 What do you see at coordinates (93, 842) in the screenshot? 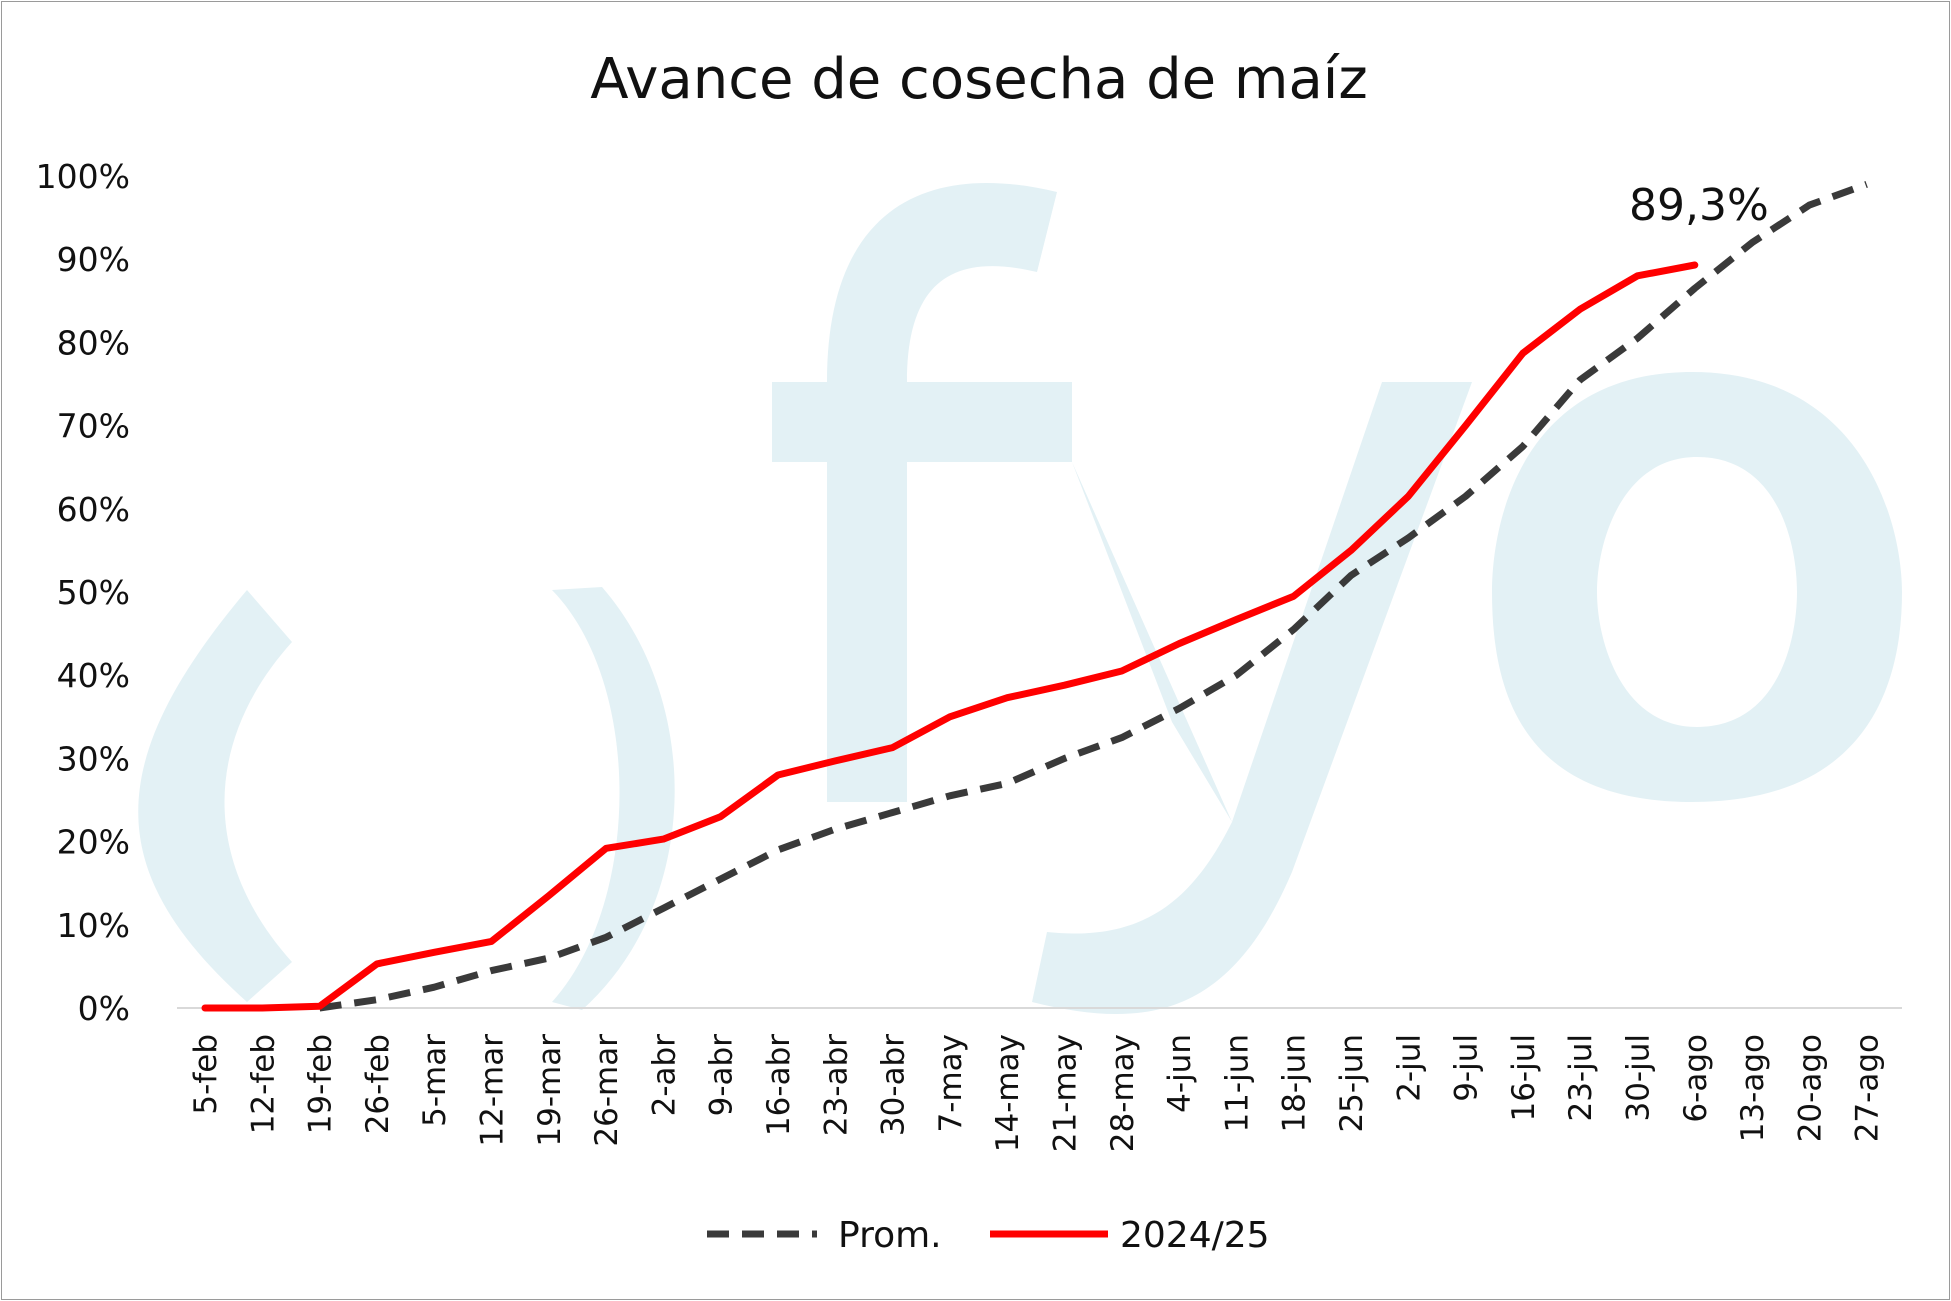
I see `y-tick-label: 20%` at bounding box center [93, 842].